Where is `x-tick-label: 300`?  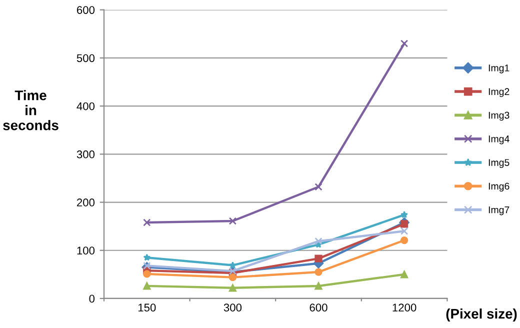 x-tick-label: 300 is located at coordinates (233, 308).